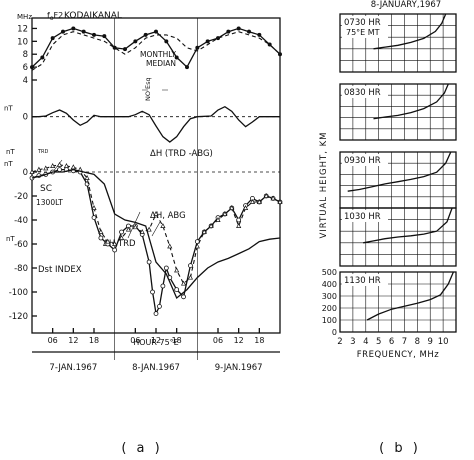 The height and width of the screenshot is (460, 474). Describe the element at coordinates (404, 342) in the screenshot. I see `freq-tick-label-6: 7` at that location.